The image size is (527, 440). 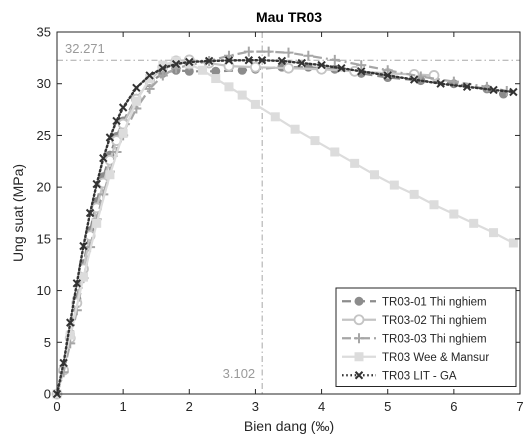 I want to click on x-tick-label: 7, so click(x=519, y=406).